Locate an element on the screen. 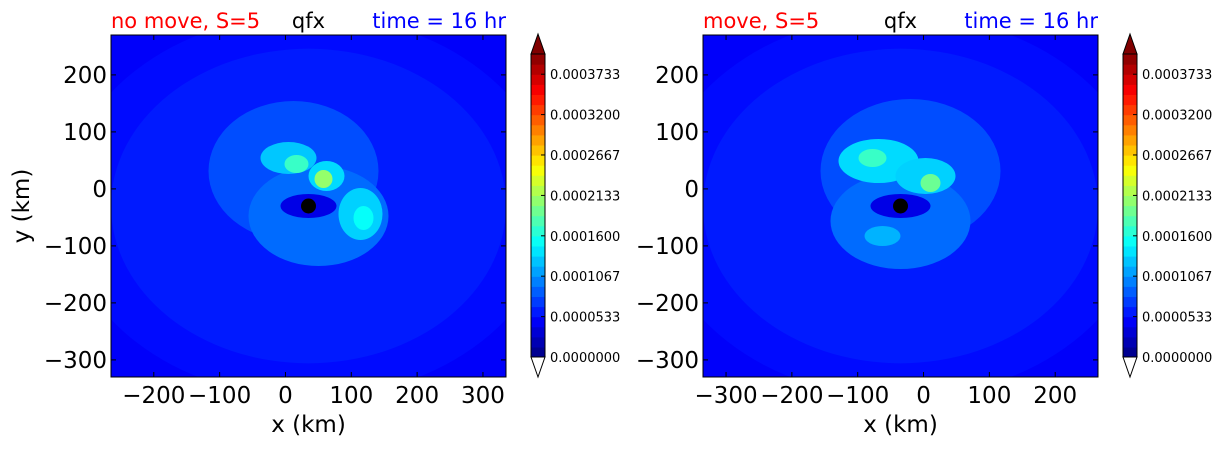 The image size is (1225, 451). x-tick-label: 300 is located at coordinates (483, 396).